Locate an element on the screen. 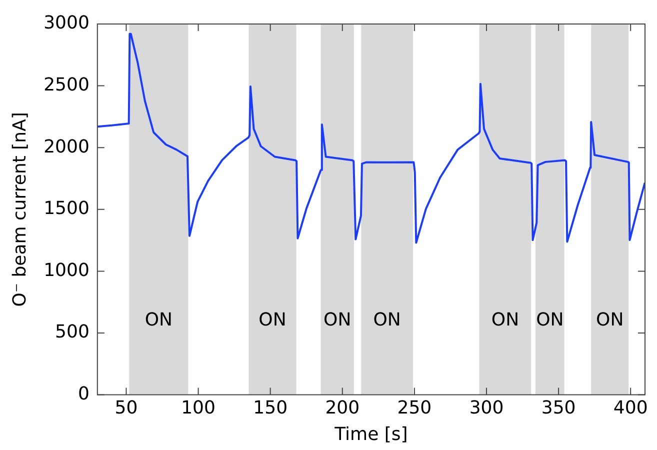 This screenshot has height=450, width=657. x-tick-label: 300 is located at coordinates (486, 407).